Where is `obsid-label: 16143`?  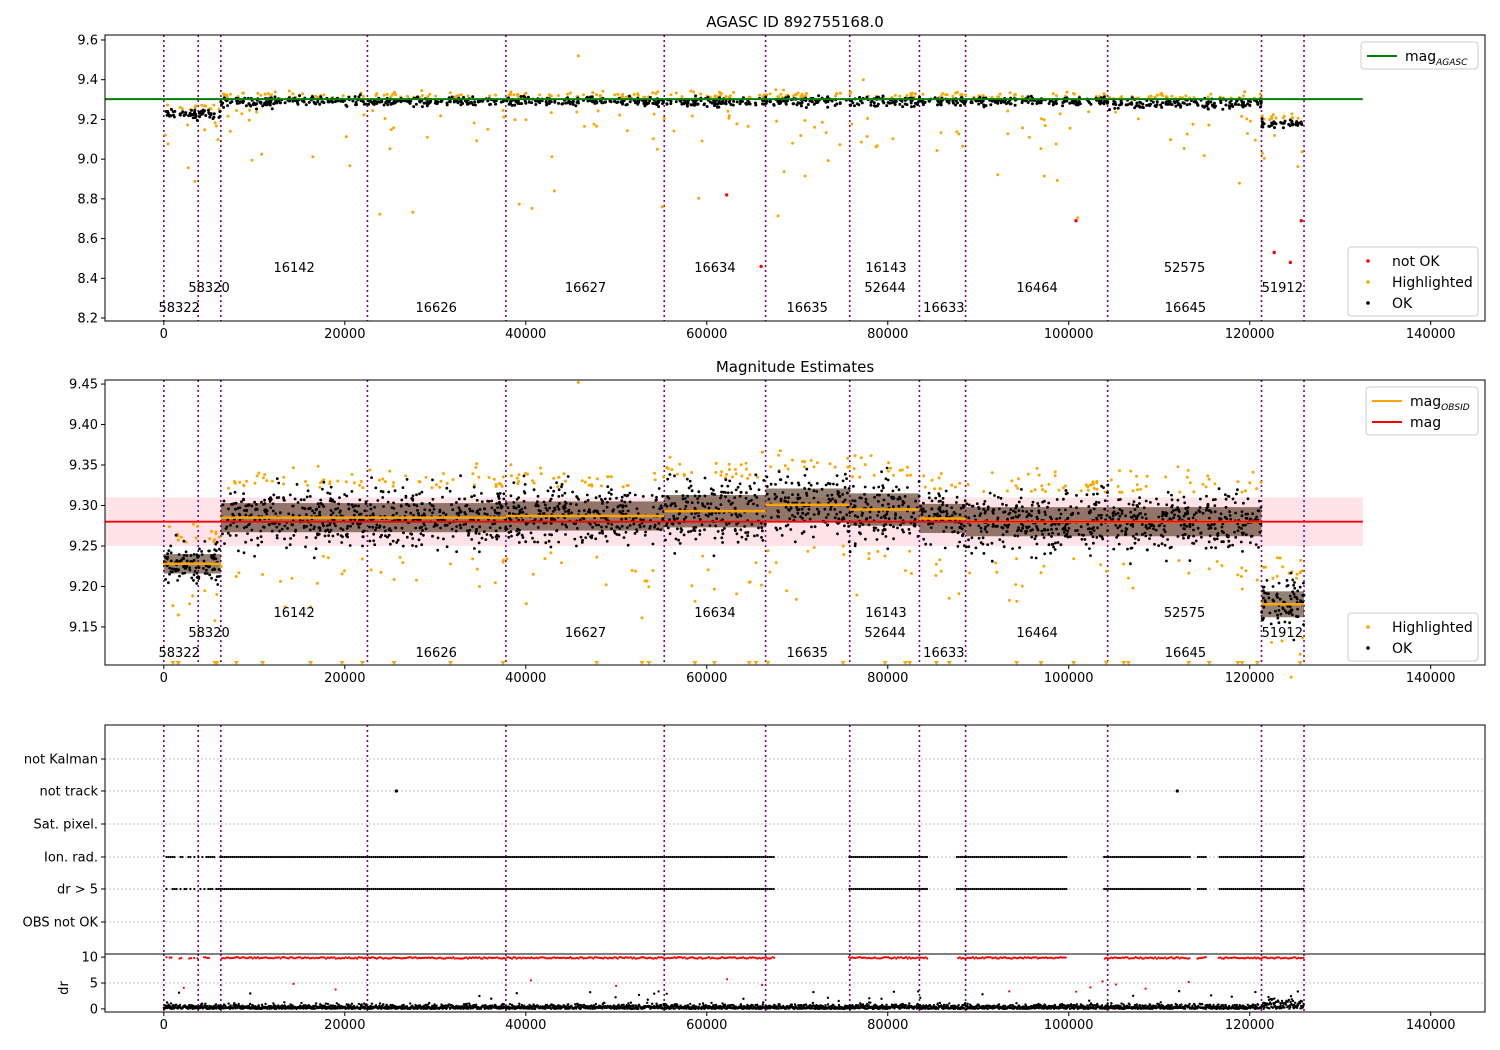 obsid-label: 16143 is located at coordinates (885, 613).